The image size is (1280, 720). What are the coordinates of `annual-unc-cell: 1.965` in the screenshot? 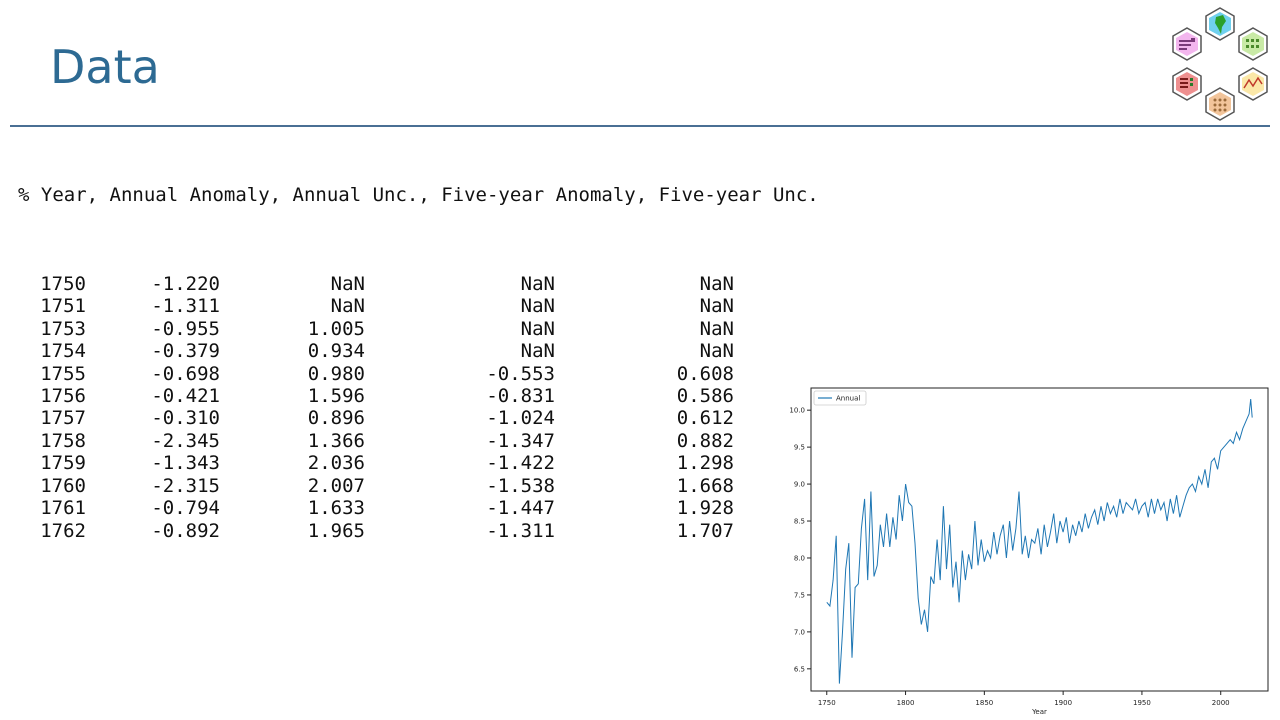 It's located at (336, 530).